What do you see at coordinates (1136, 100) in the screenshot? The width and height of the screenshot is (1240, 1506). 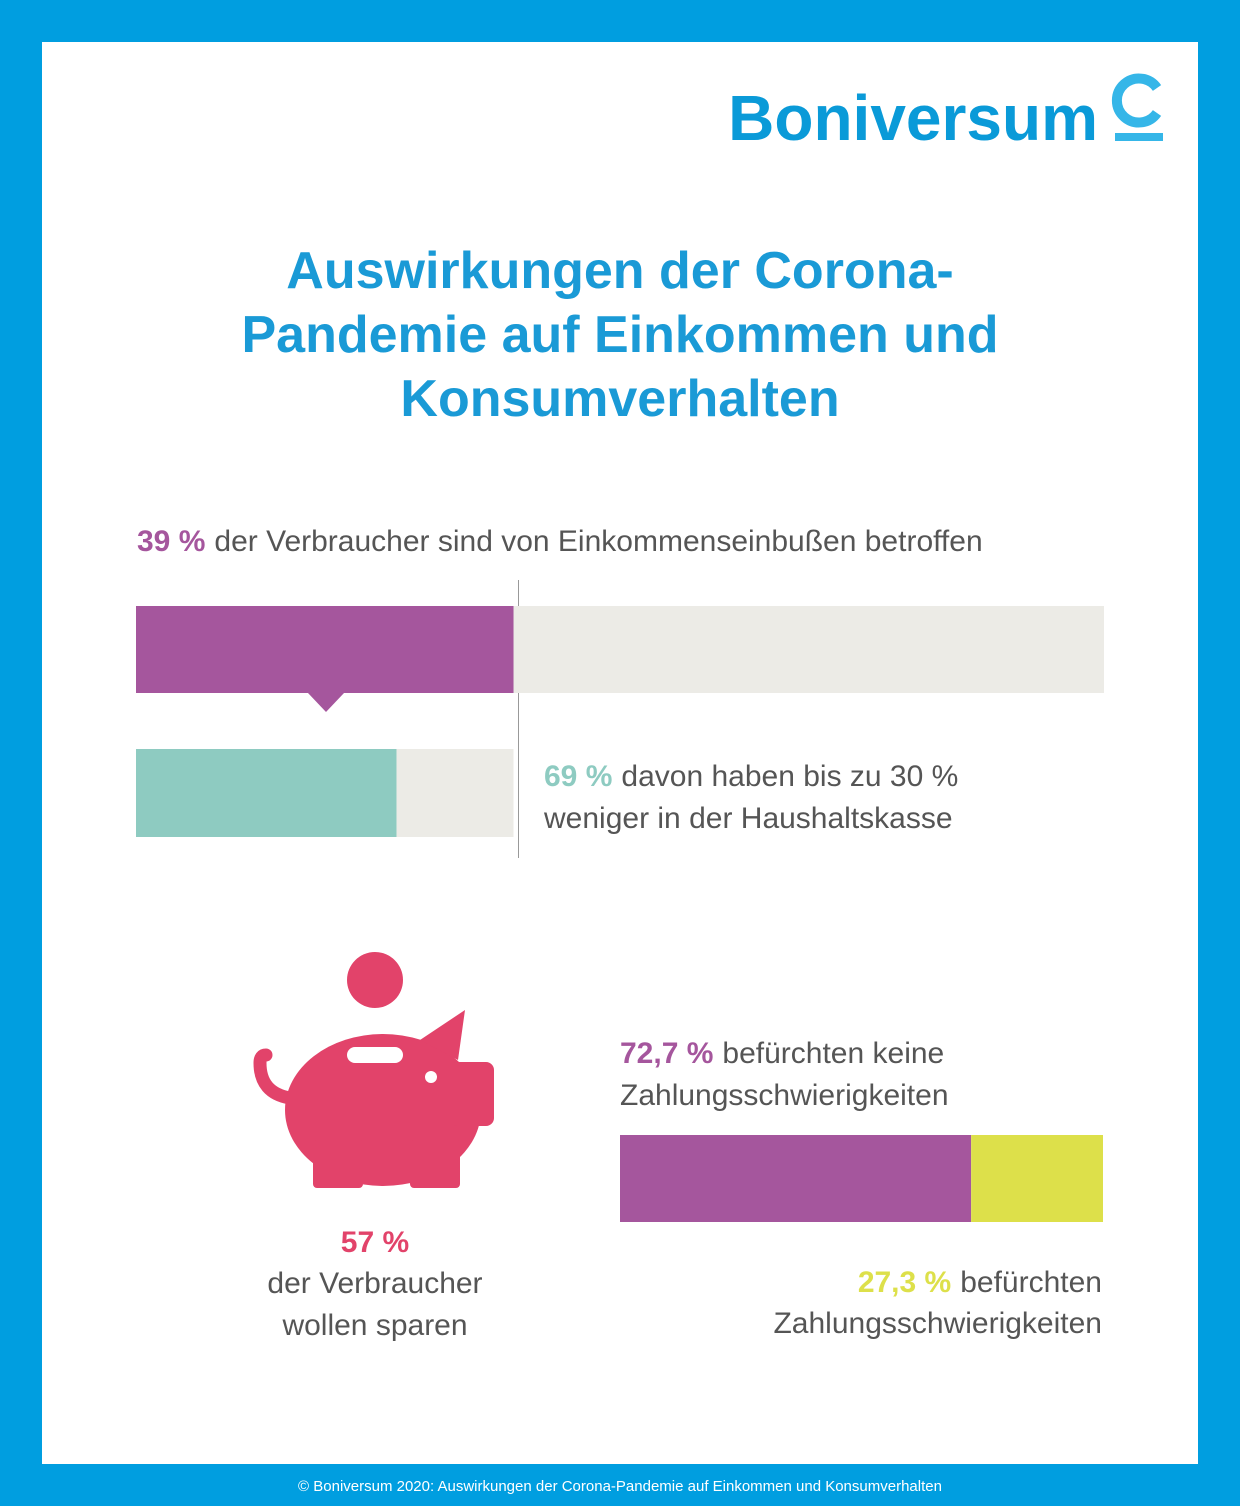 I see `logo-icon` at bounding box center [1136, 100].